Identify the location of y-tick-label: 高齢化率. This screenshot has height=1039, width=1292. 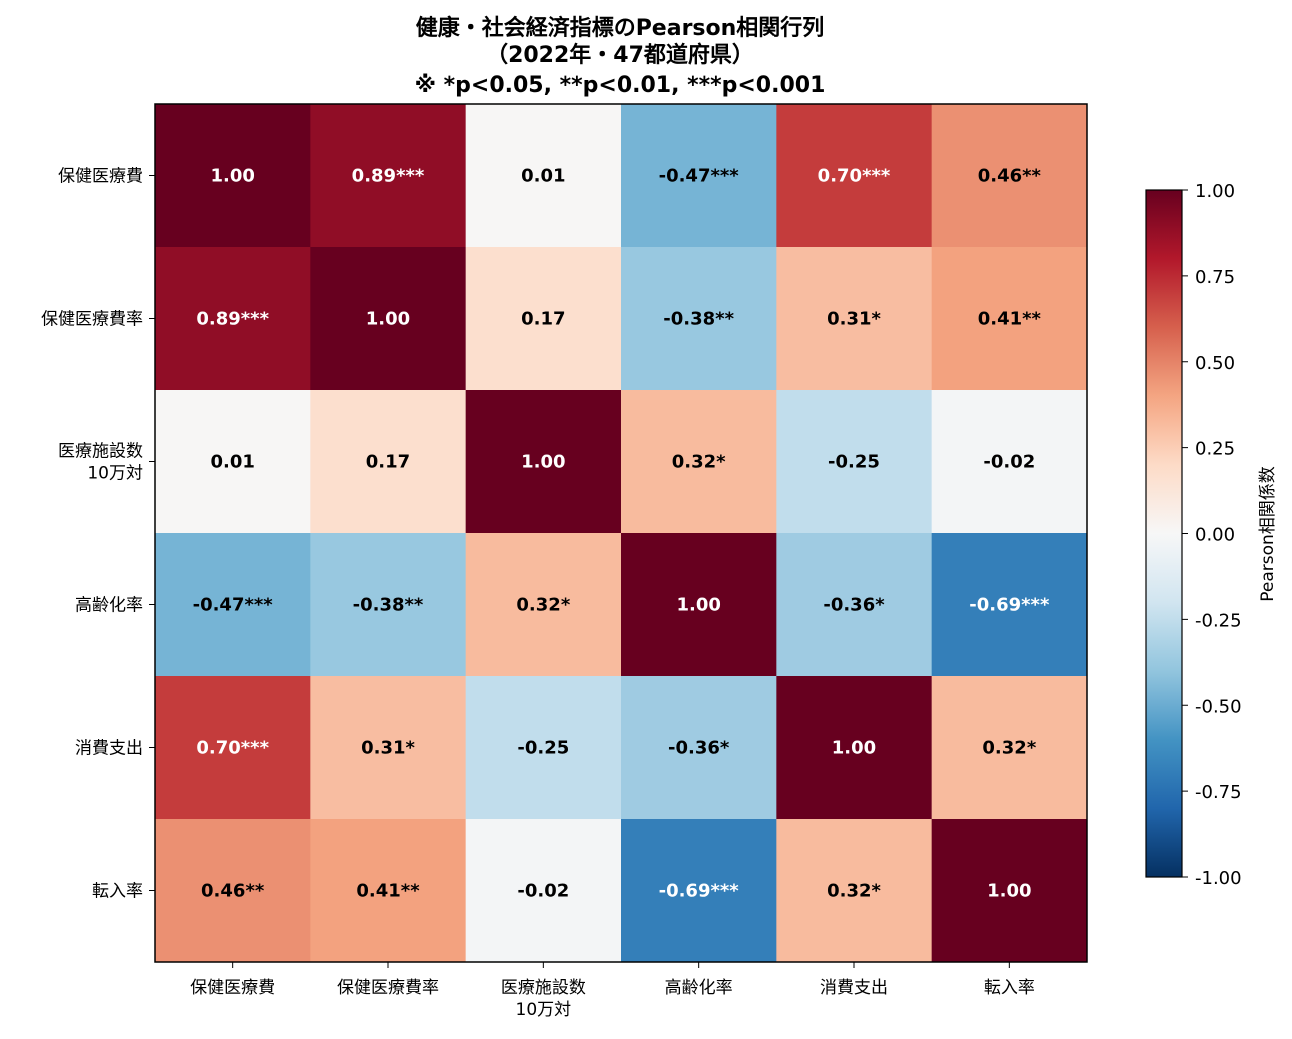
(109, 606).